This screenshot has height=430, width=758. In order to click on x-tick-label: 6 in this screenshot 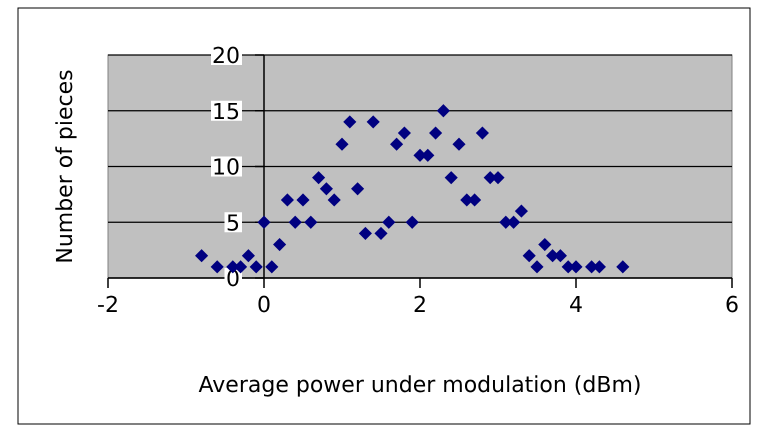, I will do `click(732, 305)`.